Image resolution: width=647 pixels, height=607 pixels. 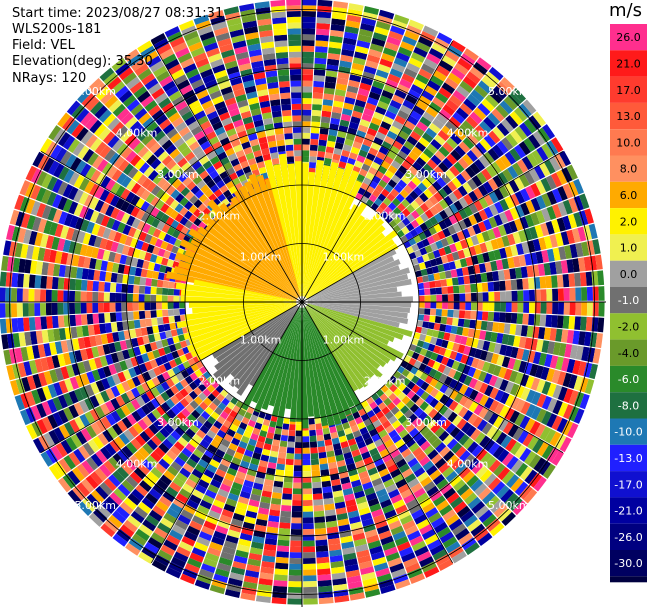 What do you see at coordinates (628, 510) in the screenshot?
I see `colorbar-segment` at bounding box center [628, 510].